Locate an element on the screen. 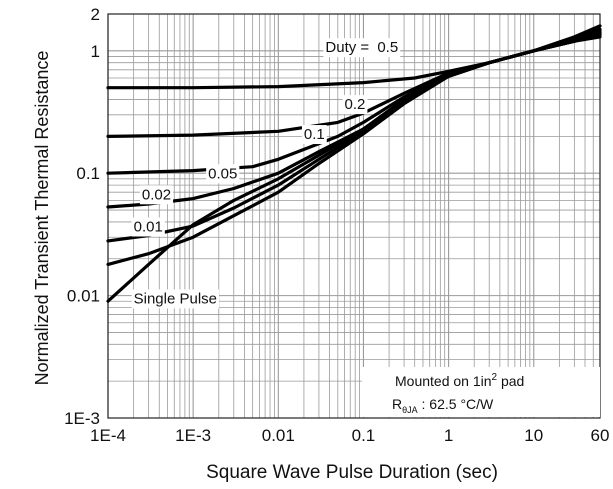 The width and height of the screenshot is (613, 489). y-axis-label: Normalized Transient Thermal Resistance is located at coordinates (42, 218).